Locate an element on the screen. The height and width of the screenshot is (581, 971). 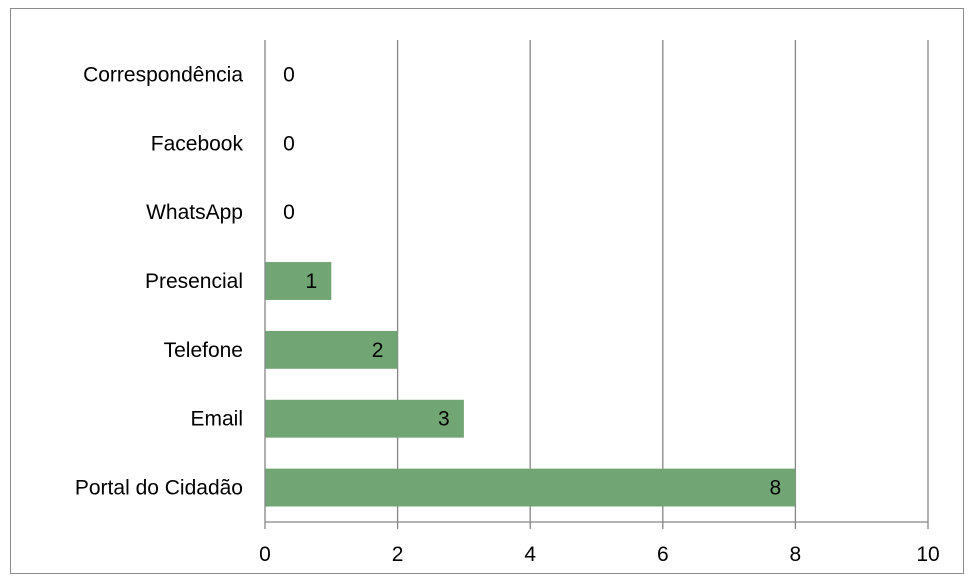
data-label: 2 is located at coordinates (378, 350).